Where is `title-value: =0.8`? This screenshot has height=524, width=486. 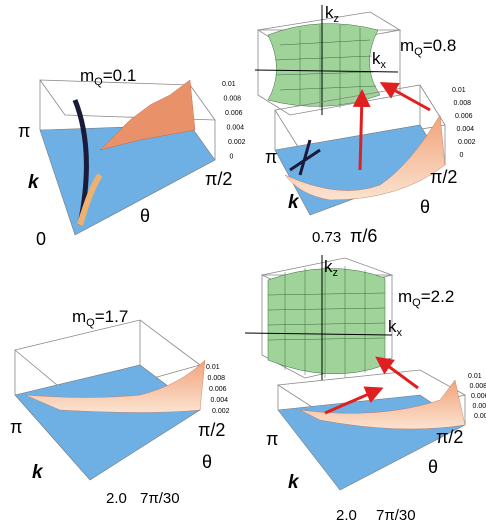 title-value: =0.8 is located at coordinates (440, 45).